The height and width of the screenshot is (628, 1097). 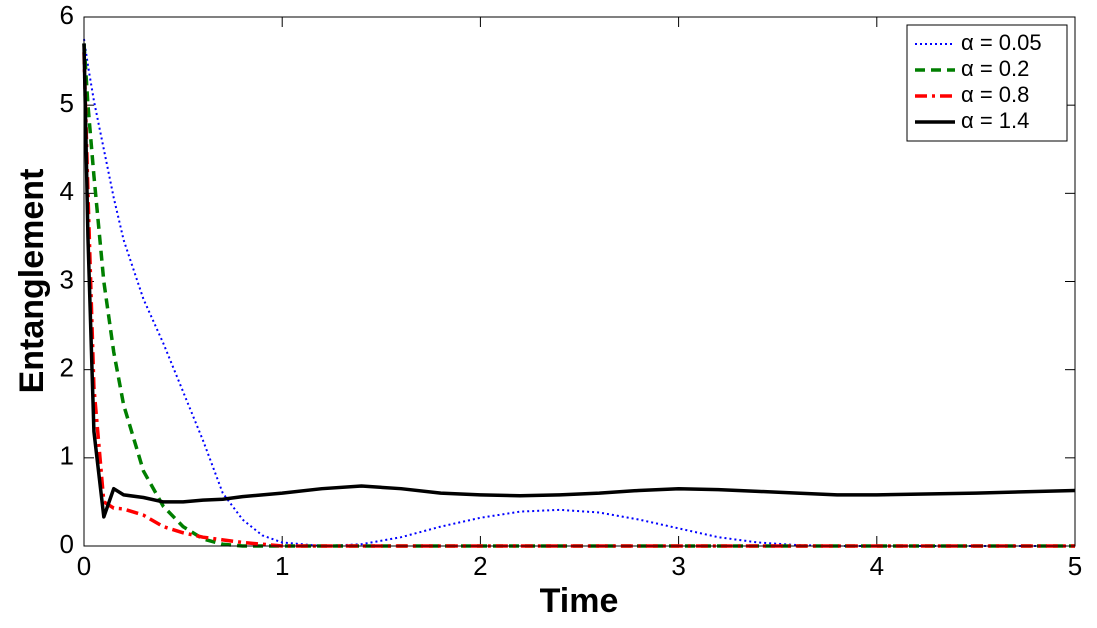 What do you see at coordinates (67, 191) in the screenshot?
I see `y-tick-label: 4` at bounding box center [67, 191].